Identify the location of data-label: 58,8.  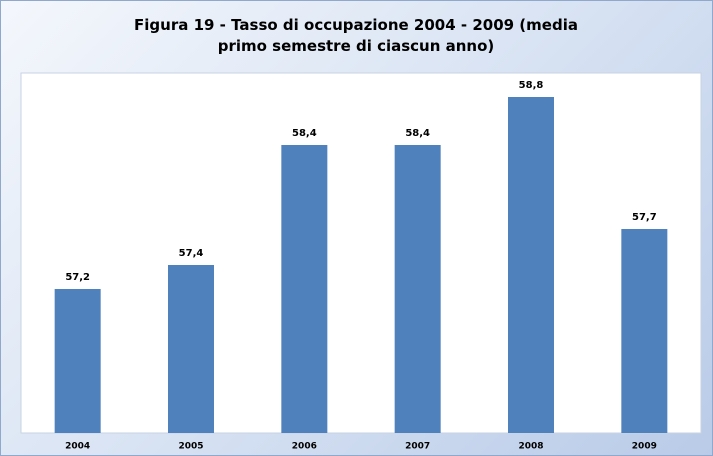
(531, 85).